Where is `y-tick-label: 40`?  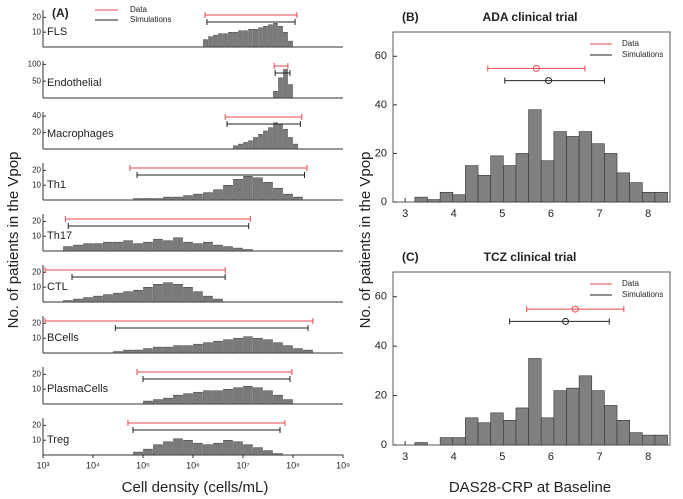
y-tick-label: 40 is located at coordinates (381, 346).